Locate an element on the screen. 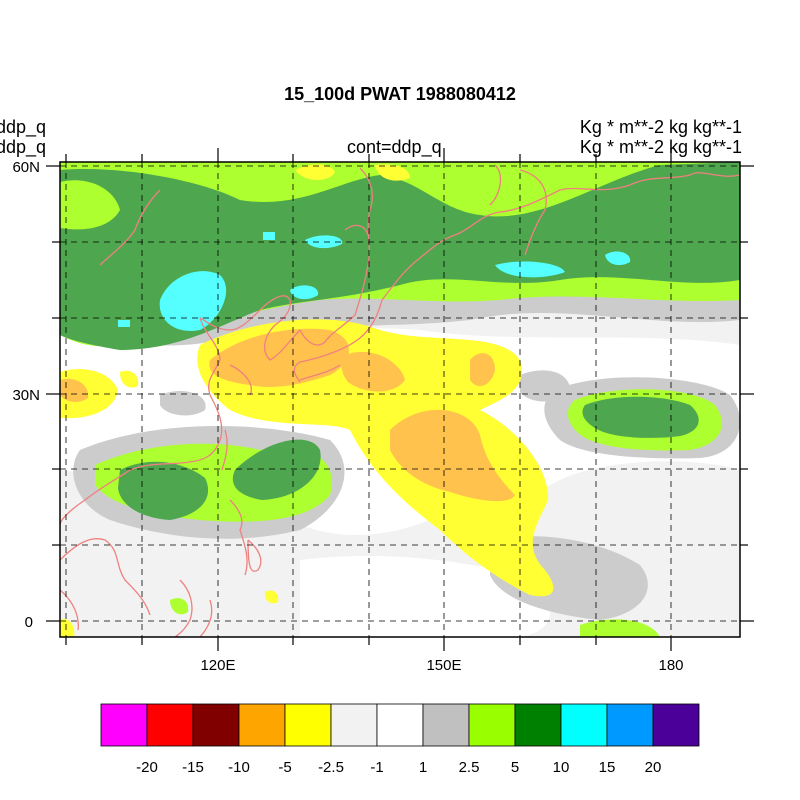  colorbar-label: 15 is located at coordinates (607, 767).